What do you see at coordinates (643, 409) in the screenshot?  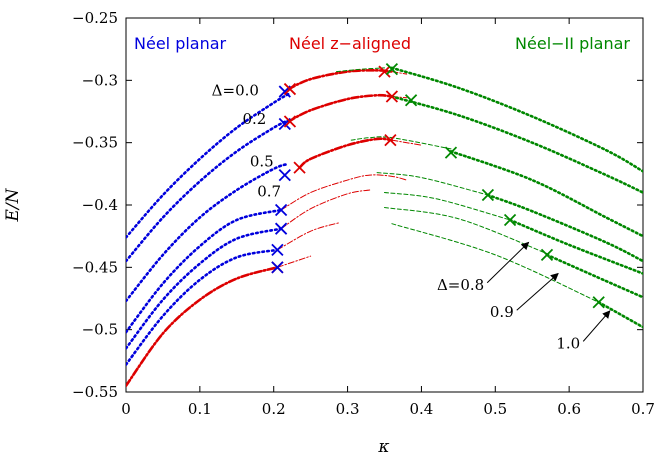 I see `x-tick-label: 0.7` at bounding box center [643, 409].